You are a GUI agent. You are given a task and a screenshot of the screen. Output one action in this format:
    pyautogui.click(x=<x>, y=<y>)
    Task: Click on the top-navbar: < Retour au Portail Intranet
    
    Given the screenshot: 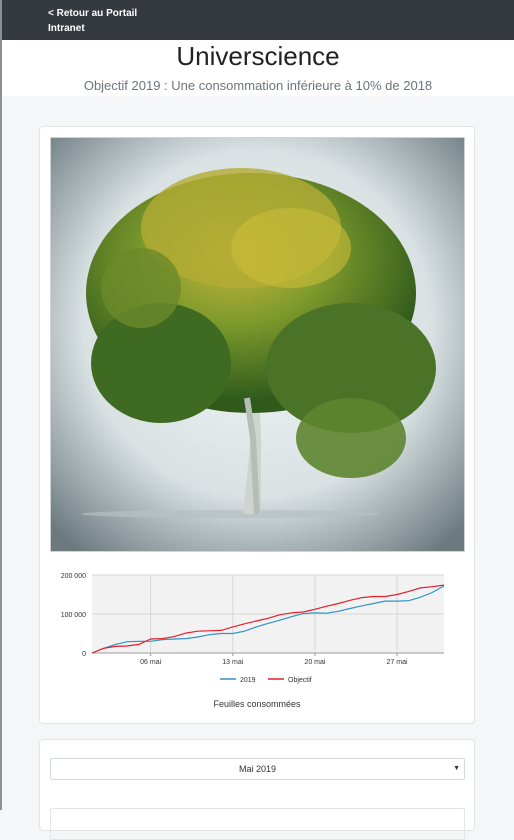 What is the action you would take?
    pyautogui.click(x=258, y=20)
    